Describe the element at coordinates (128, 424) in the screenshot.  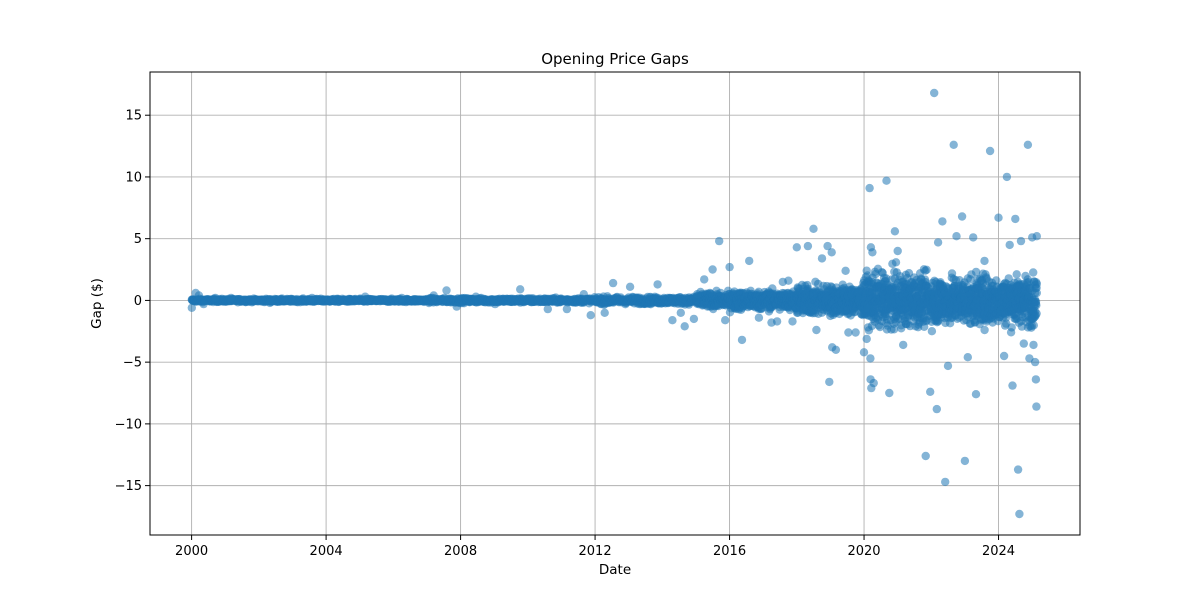
I see `y-tick-label: −10` at that location.